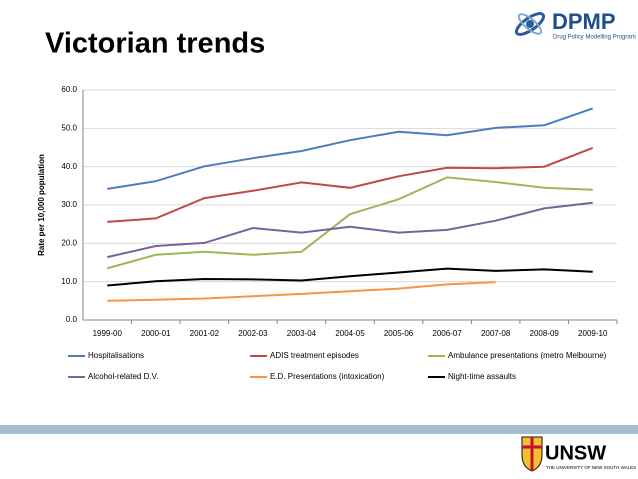  I want to click on logo-name: UNSW, so click(575, 453).